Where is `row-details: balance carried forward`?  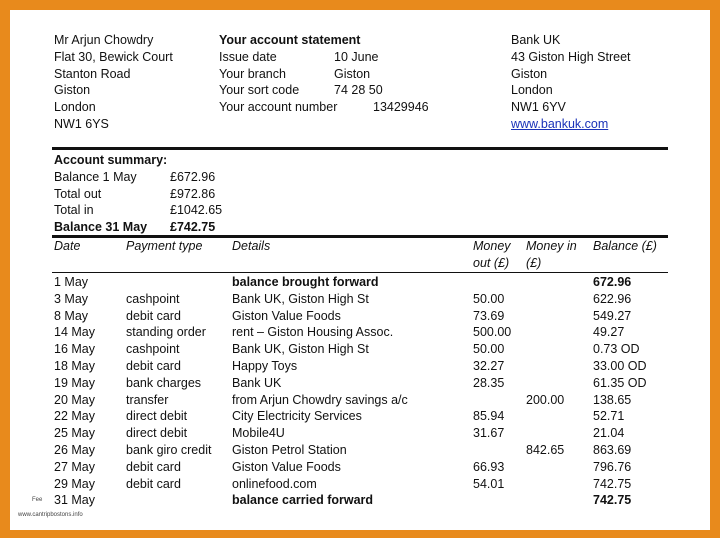 row-details: balance carried forward is located at coordinates (303, 500).